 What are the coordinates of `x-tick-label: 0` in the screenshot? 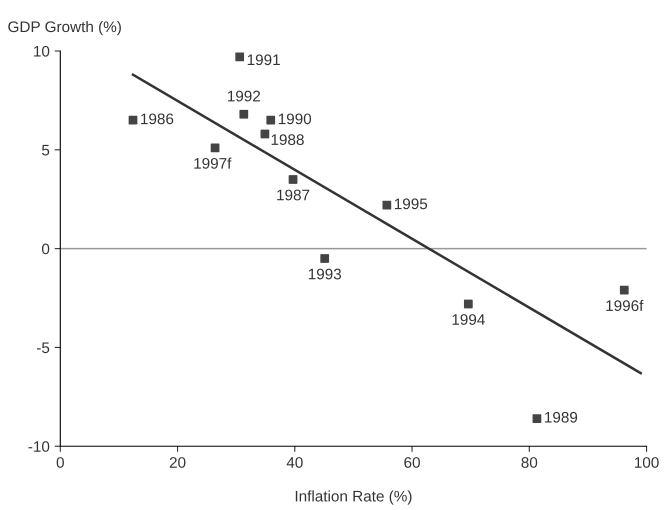 It's located at (60, 462).